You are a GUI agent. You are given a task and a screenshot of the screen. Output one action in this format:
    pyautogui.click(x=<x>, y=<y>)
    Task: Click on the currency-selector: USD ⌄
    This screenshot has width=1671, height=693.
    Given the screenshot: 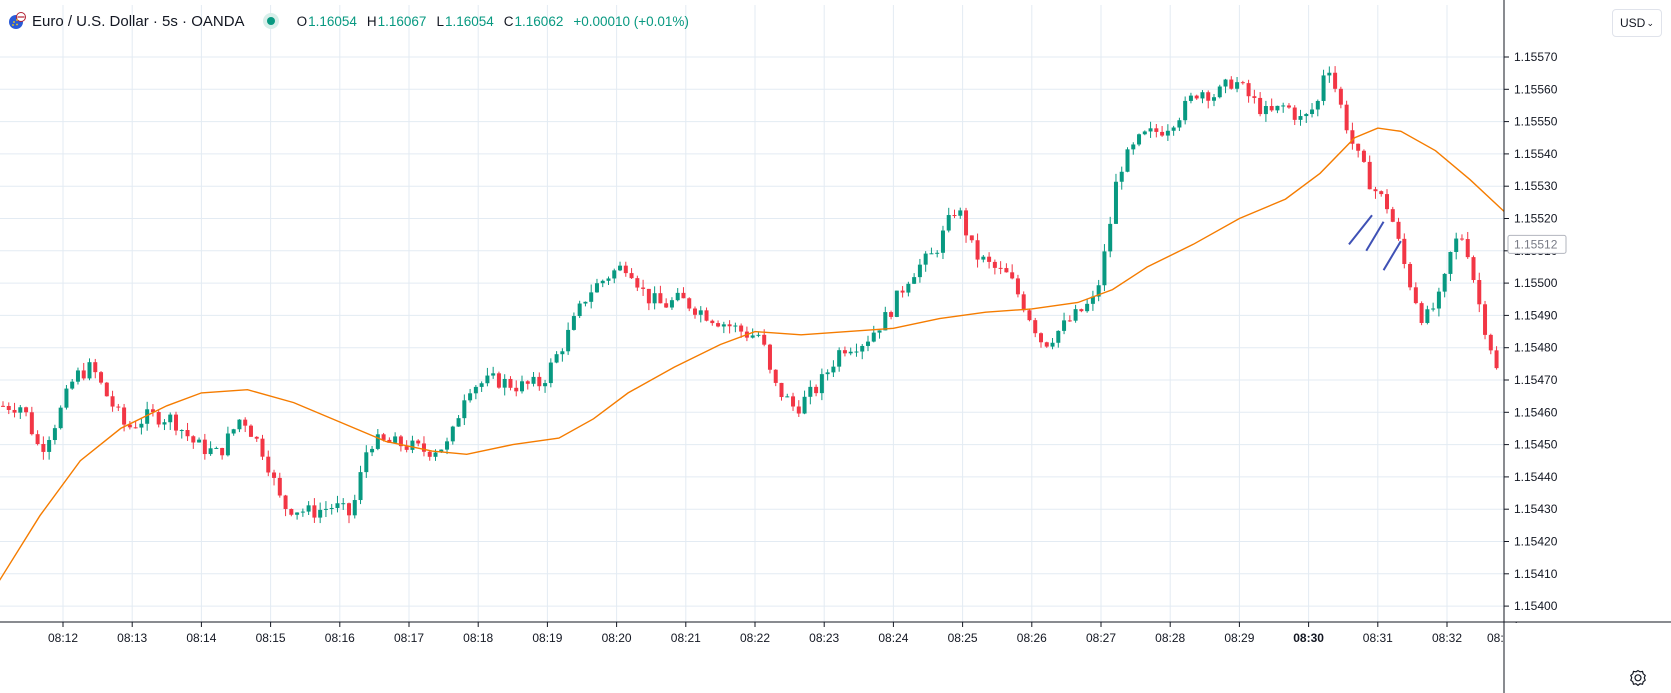 What is the action you would take?
    pyautogui.click(x=1637, y=23)
    